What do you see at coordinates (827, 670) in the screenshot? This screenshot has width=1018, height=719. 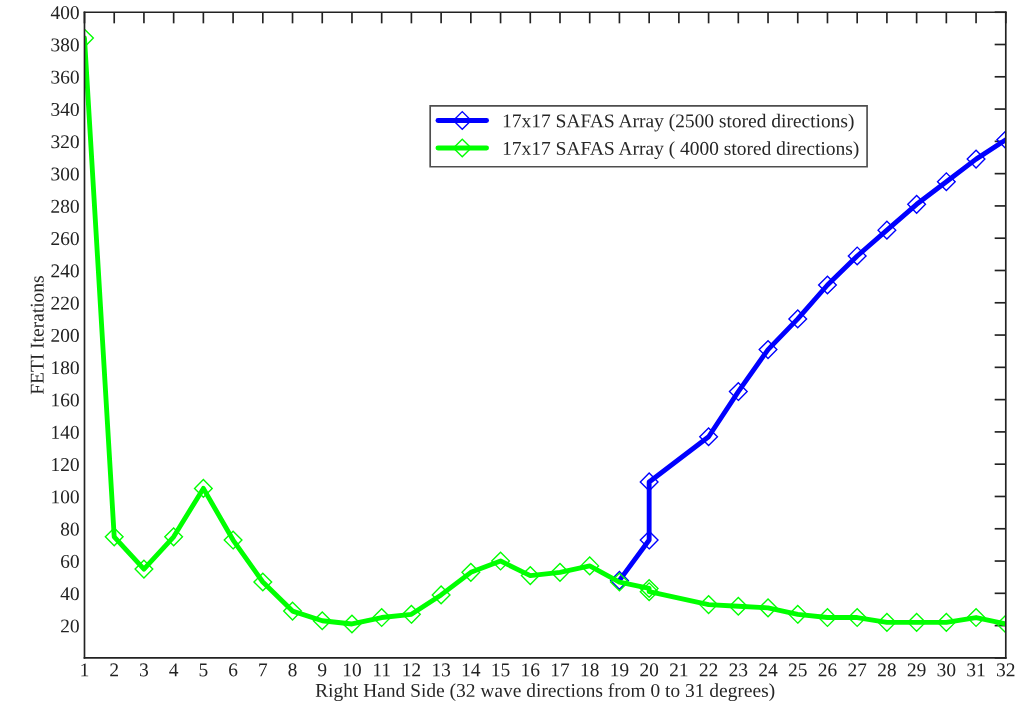 I see `x-tick-label: 26` at bounding box center [827, 670].